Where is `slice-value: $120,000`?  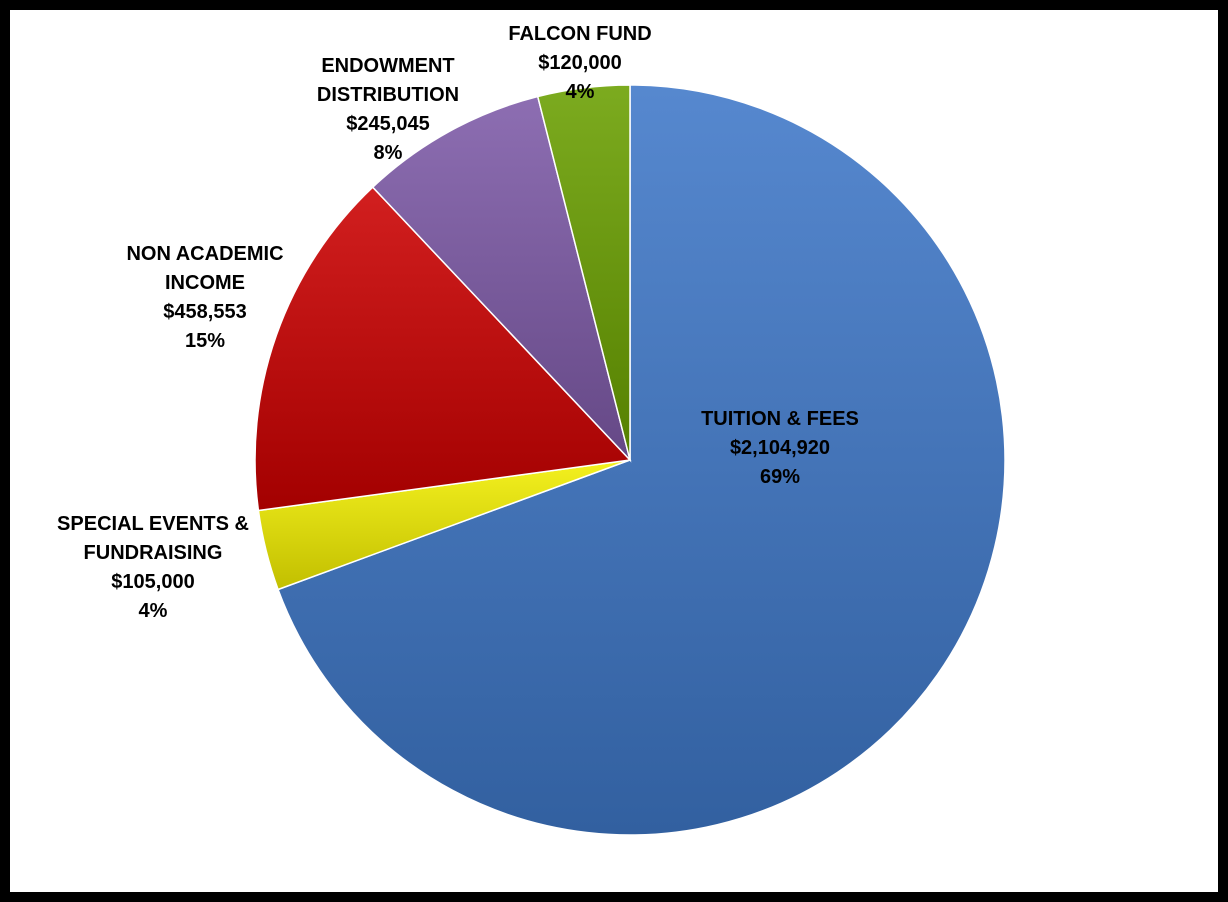 slice-value: $120,000 is located at coordinates (579, 63).